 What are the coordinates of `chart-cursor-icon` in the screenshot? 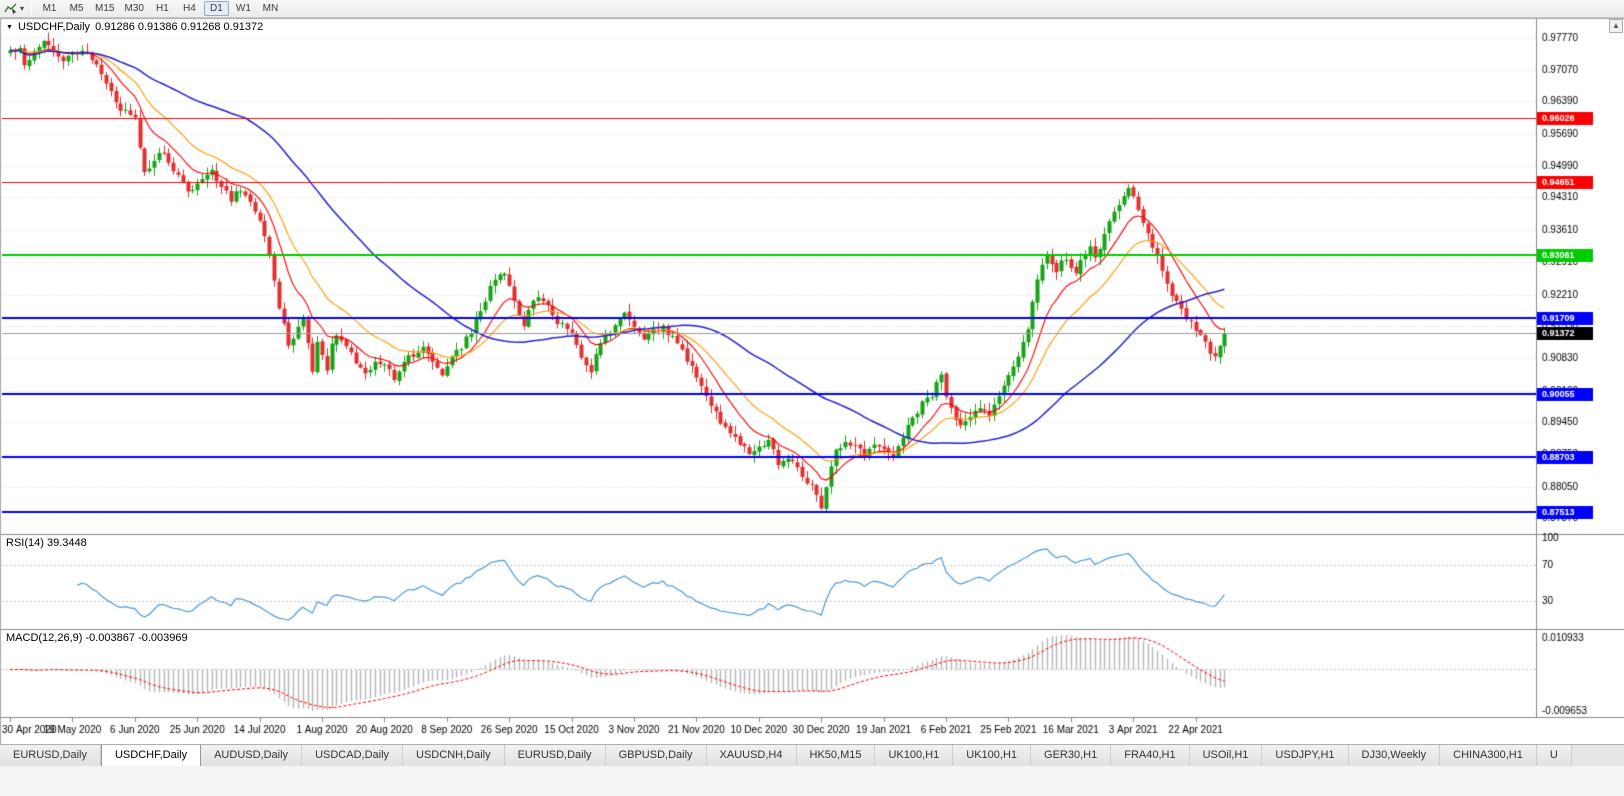 It's located at (11, 8).